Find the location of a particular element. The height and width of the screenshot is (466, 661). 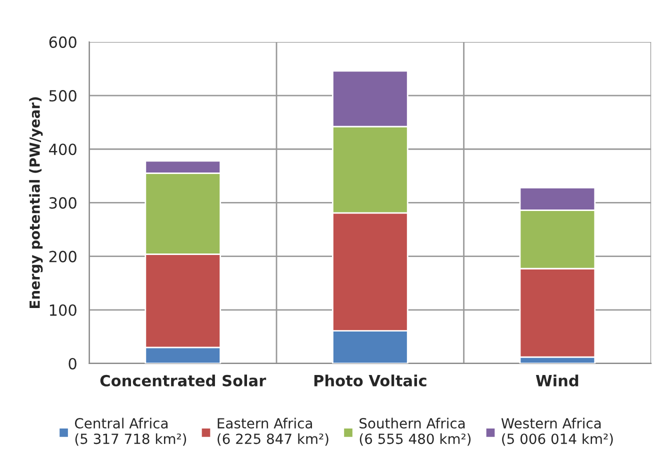

y-tick-label: 100 is located at coordinates (63, 310).